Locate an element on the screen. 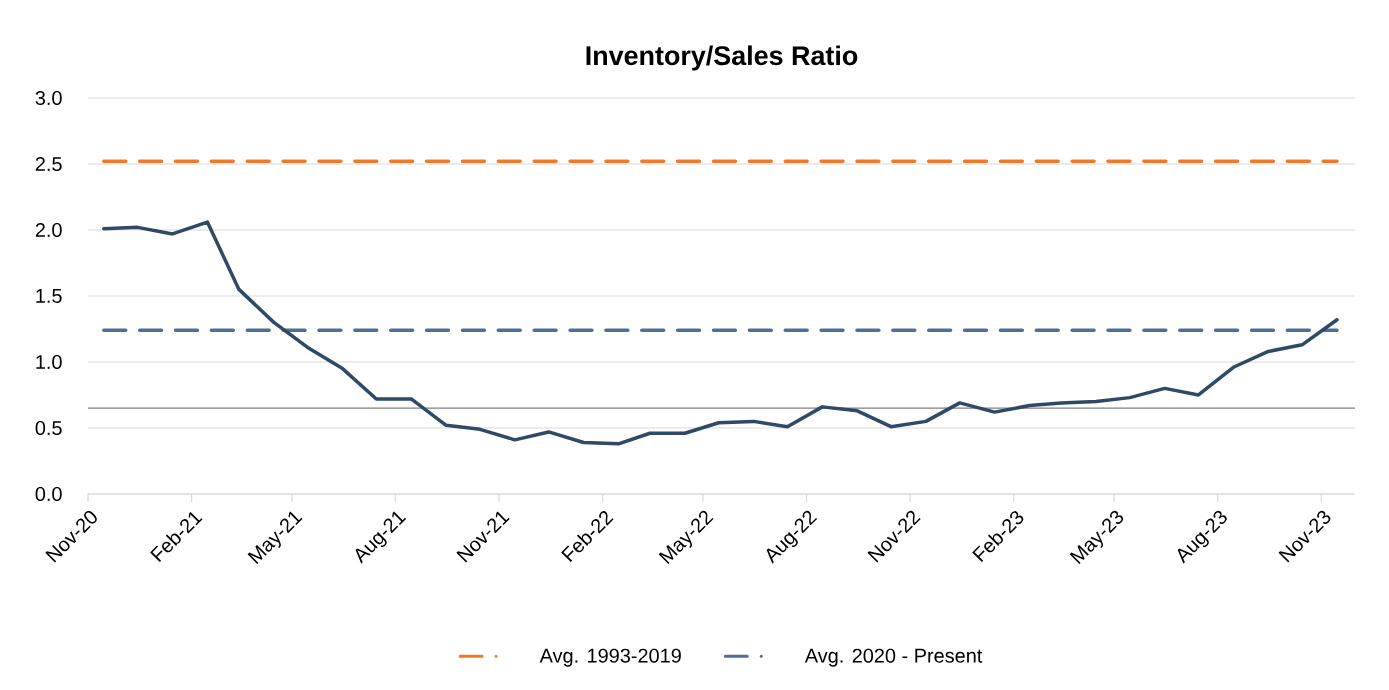  y-tick-label: 3.0 is located at coordinates (48, 98).